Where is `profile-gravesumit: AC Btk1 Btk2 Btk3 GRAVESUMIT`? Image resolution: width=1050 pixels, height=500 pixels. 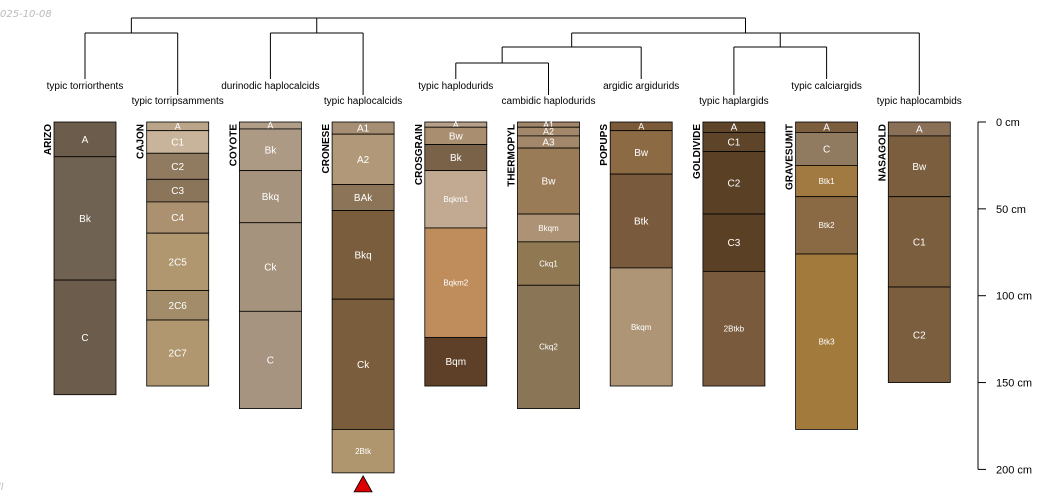 profile-gravesumit: AC Btk1 Btk2 Btk3 GRAVESUMIT is located at coordinates (821, 275).